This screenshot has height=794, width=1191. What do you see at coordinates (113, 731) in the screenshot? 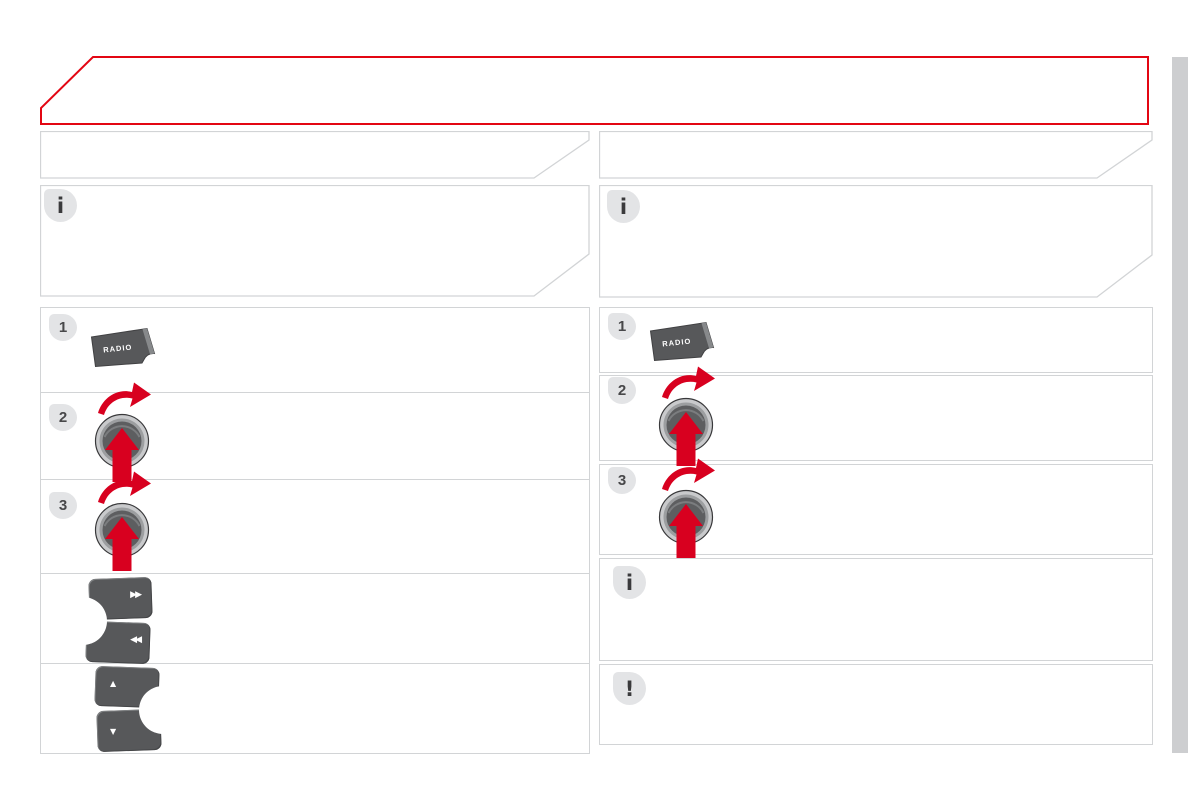
I see `seek-down-icon: ▼` at bounding box center [113, 731].